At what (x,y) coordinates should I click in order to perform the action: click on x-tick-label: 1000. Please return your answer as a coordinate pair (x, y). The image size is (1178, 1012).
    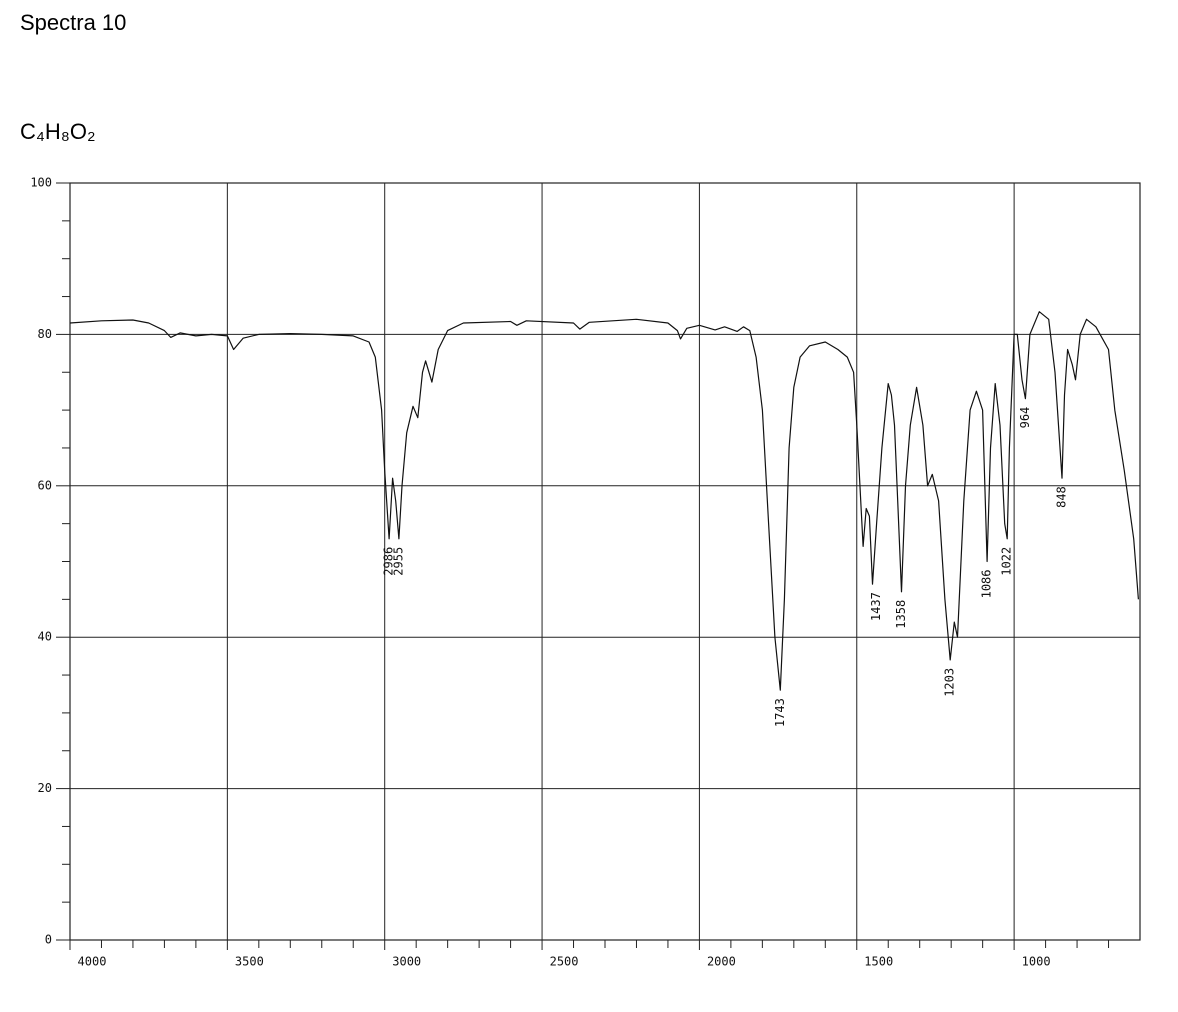
    Looking at the image, I should click on (1036, 962).